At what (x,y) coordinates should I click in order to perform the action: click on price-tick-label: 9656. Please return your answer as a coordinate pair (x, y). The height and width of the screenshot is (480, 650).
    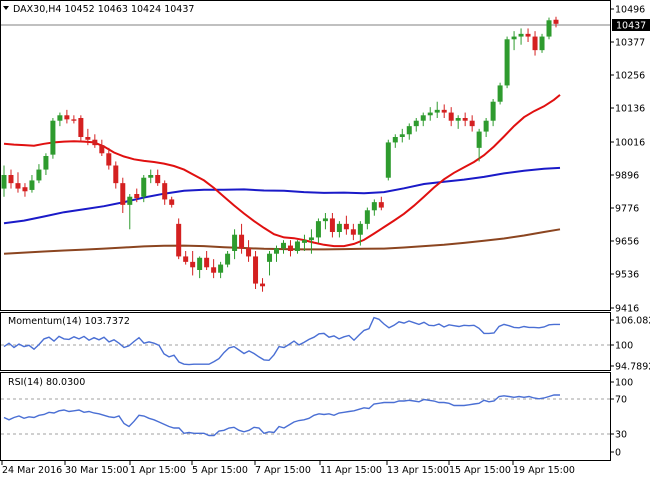
    Looking at the image, I should click on (627, 242).